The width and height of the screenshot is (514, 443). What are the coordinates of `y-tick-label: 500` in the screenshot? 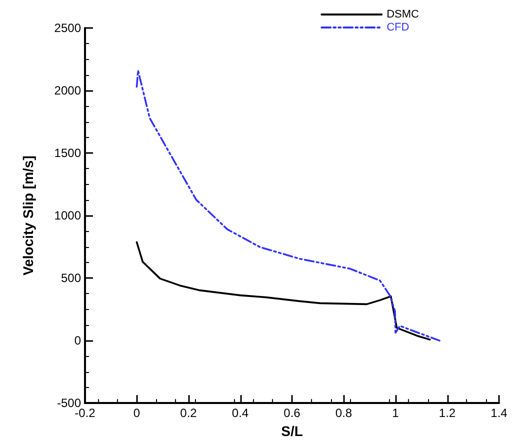 It's located at (71, 278).